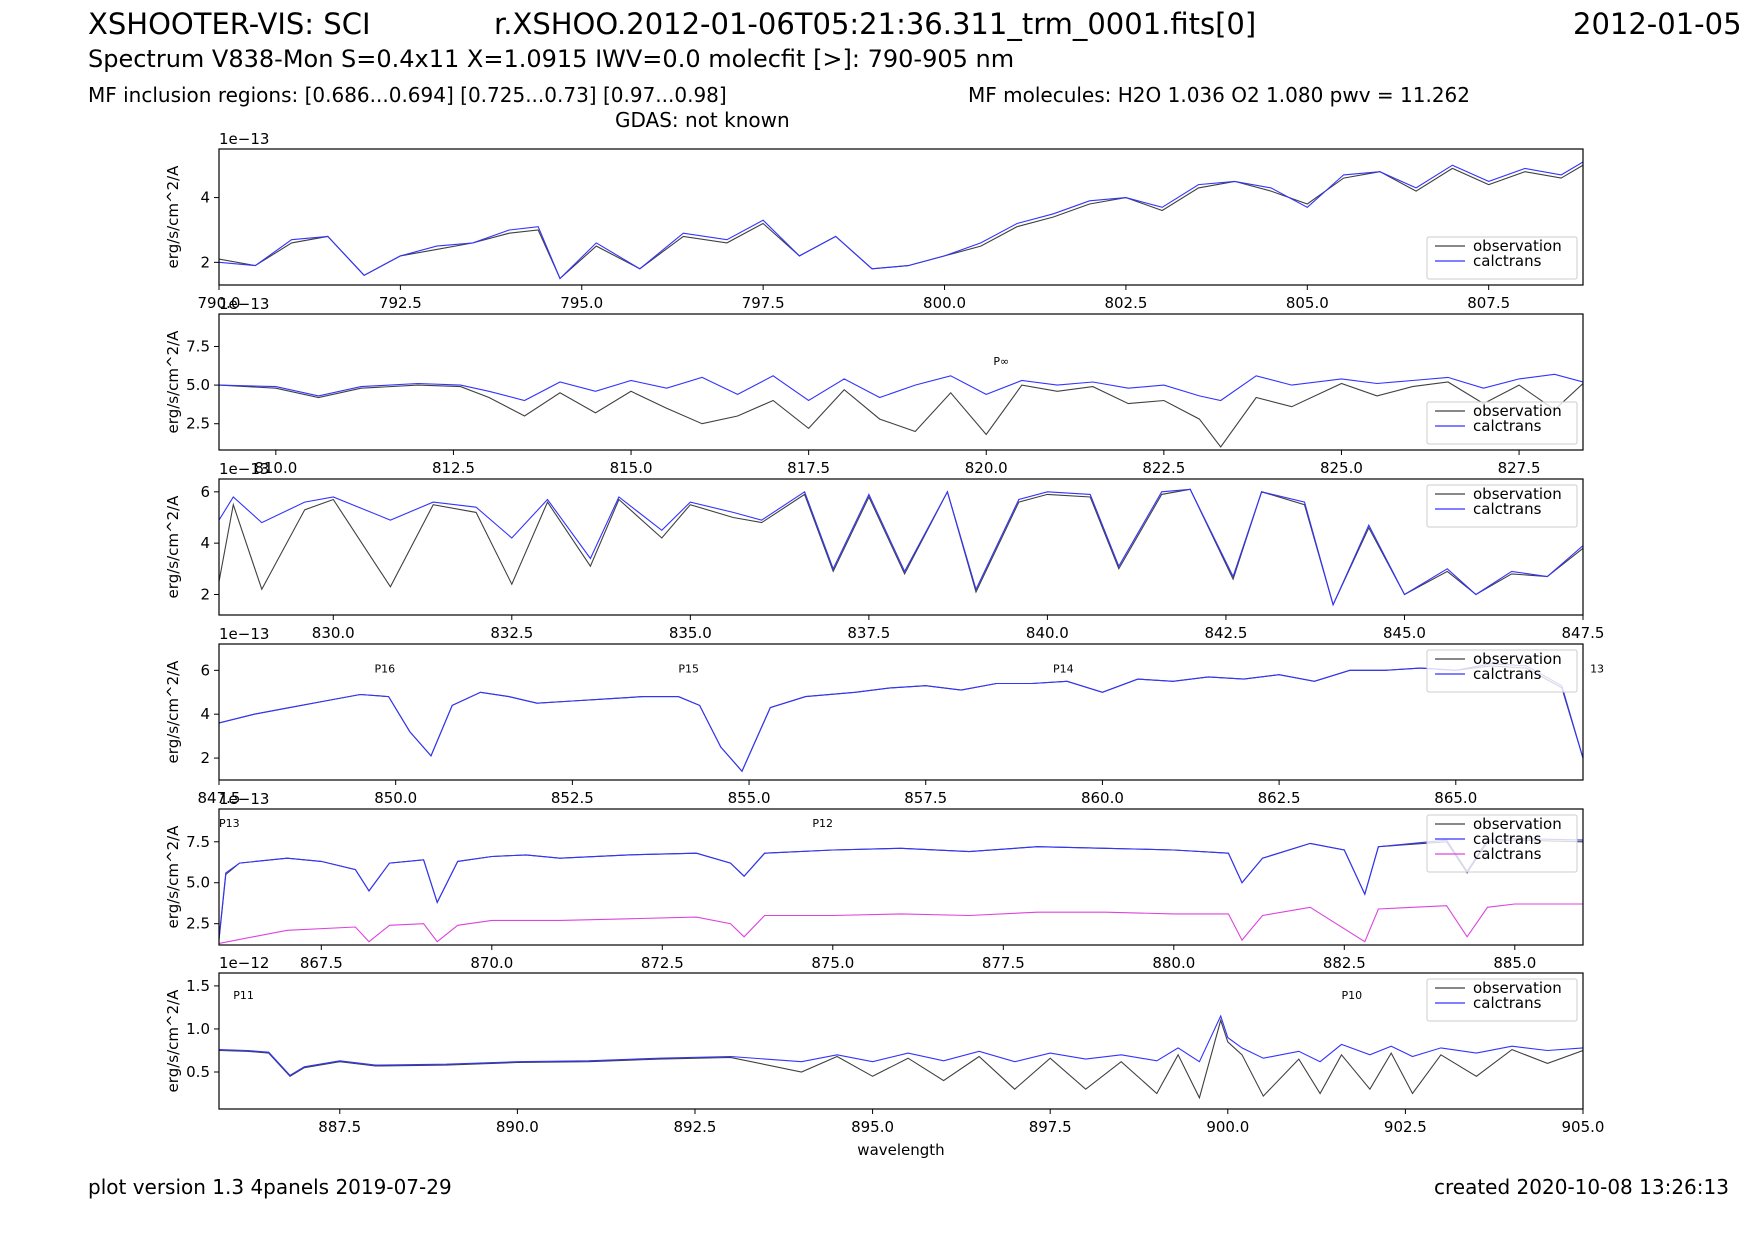 Image resolution: width=1755 pixels, height=1245 pixels. I want to click on x-tick-label: 850.0, so click(395, 798).